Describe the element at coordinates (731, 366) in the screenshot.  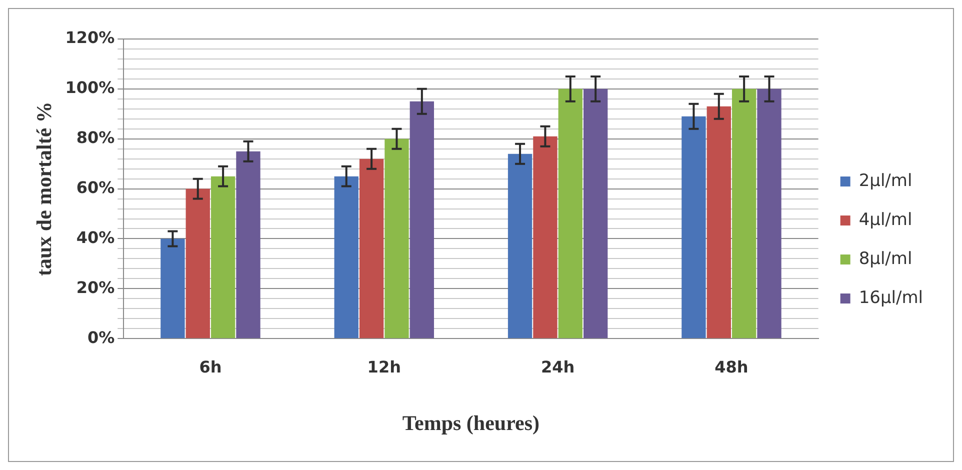
I see `x-tick-label: 48h` at that location.